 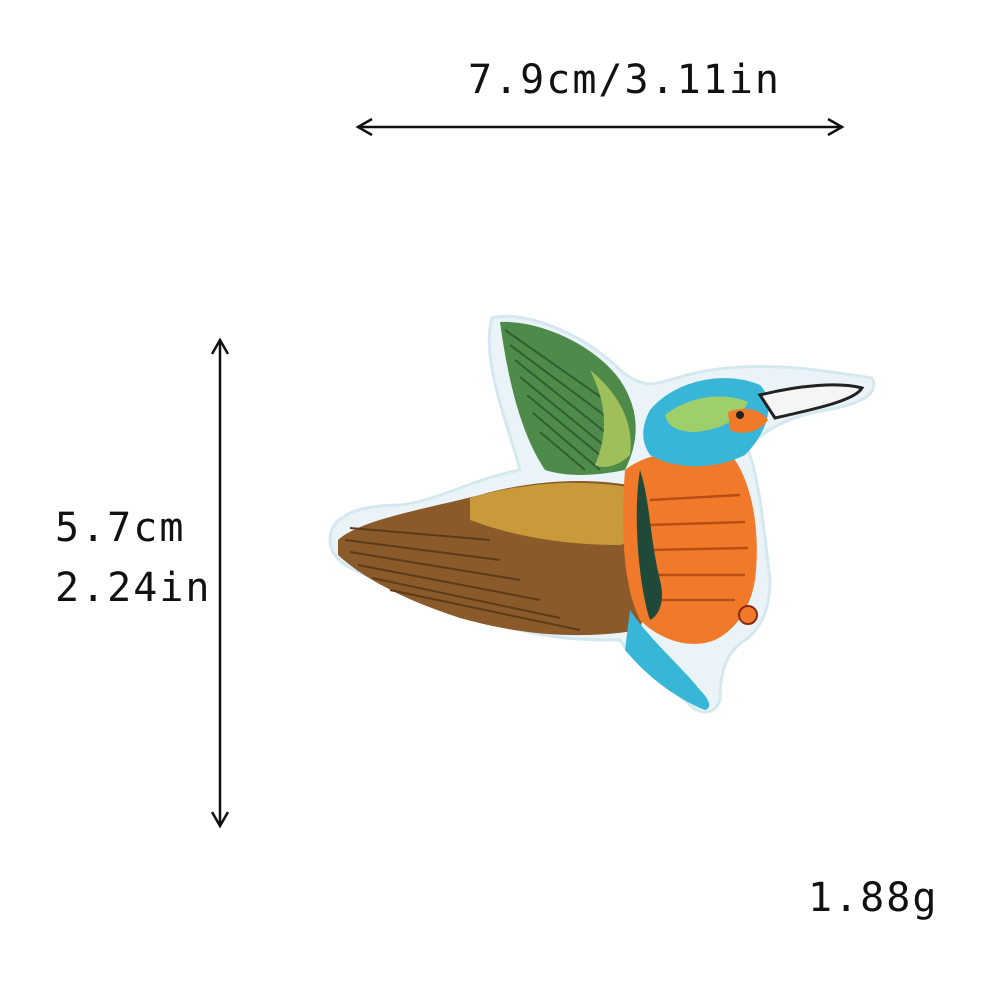 What do you see at coordinates (600, 127) in the screenshot?
I see `width-arrow-icon` at bounding box center [600, 127].